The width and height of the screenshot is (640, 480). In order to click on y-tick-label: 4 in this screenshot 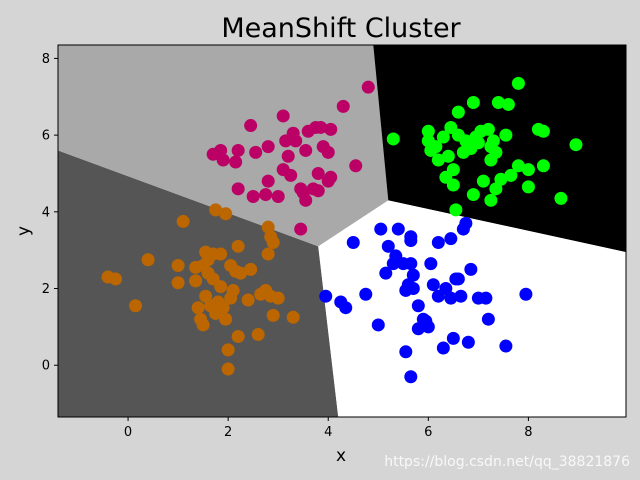, I will do `click(46, 212)`.